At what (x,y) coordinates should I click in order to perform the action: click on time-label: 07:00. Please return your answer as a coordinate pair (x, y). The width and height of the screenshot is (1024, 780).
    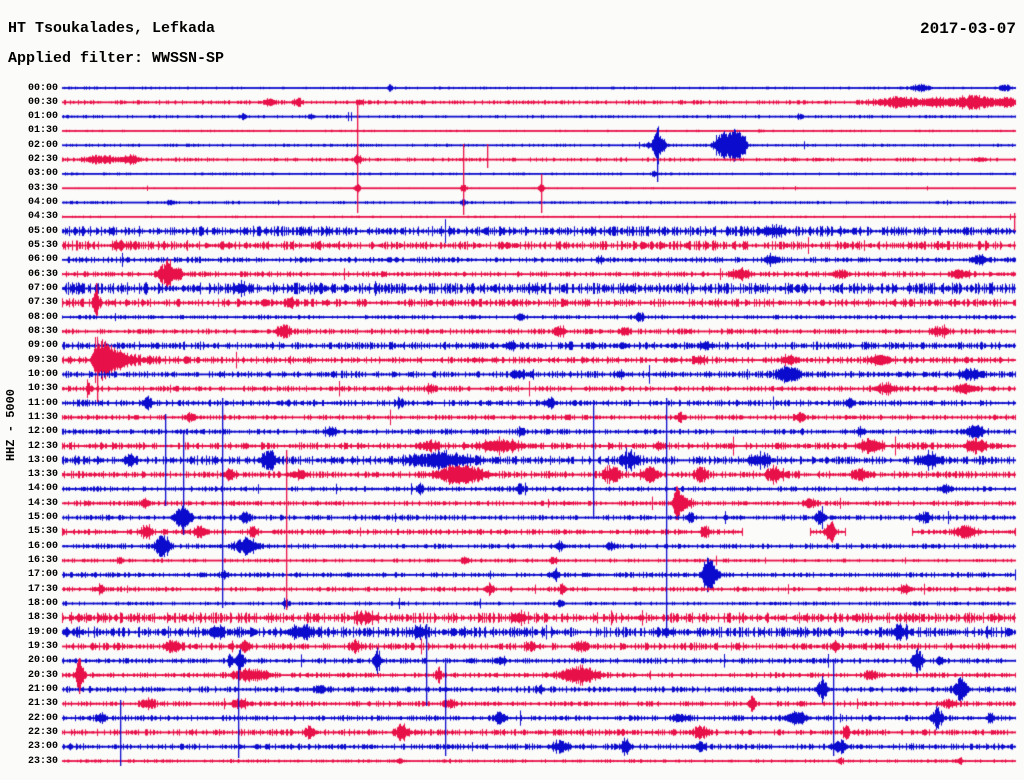
    Looking at the image, I should click on (42, 288).